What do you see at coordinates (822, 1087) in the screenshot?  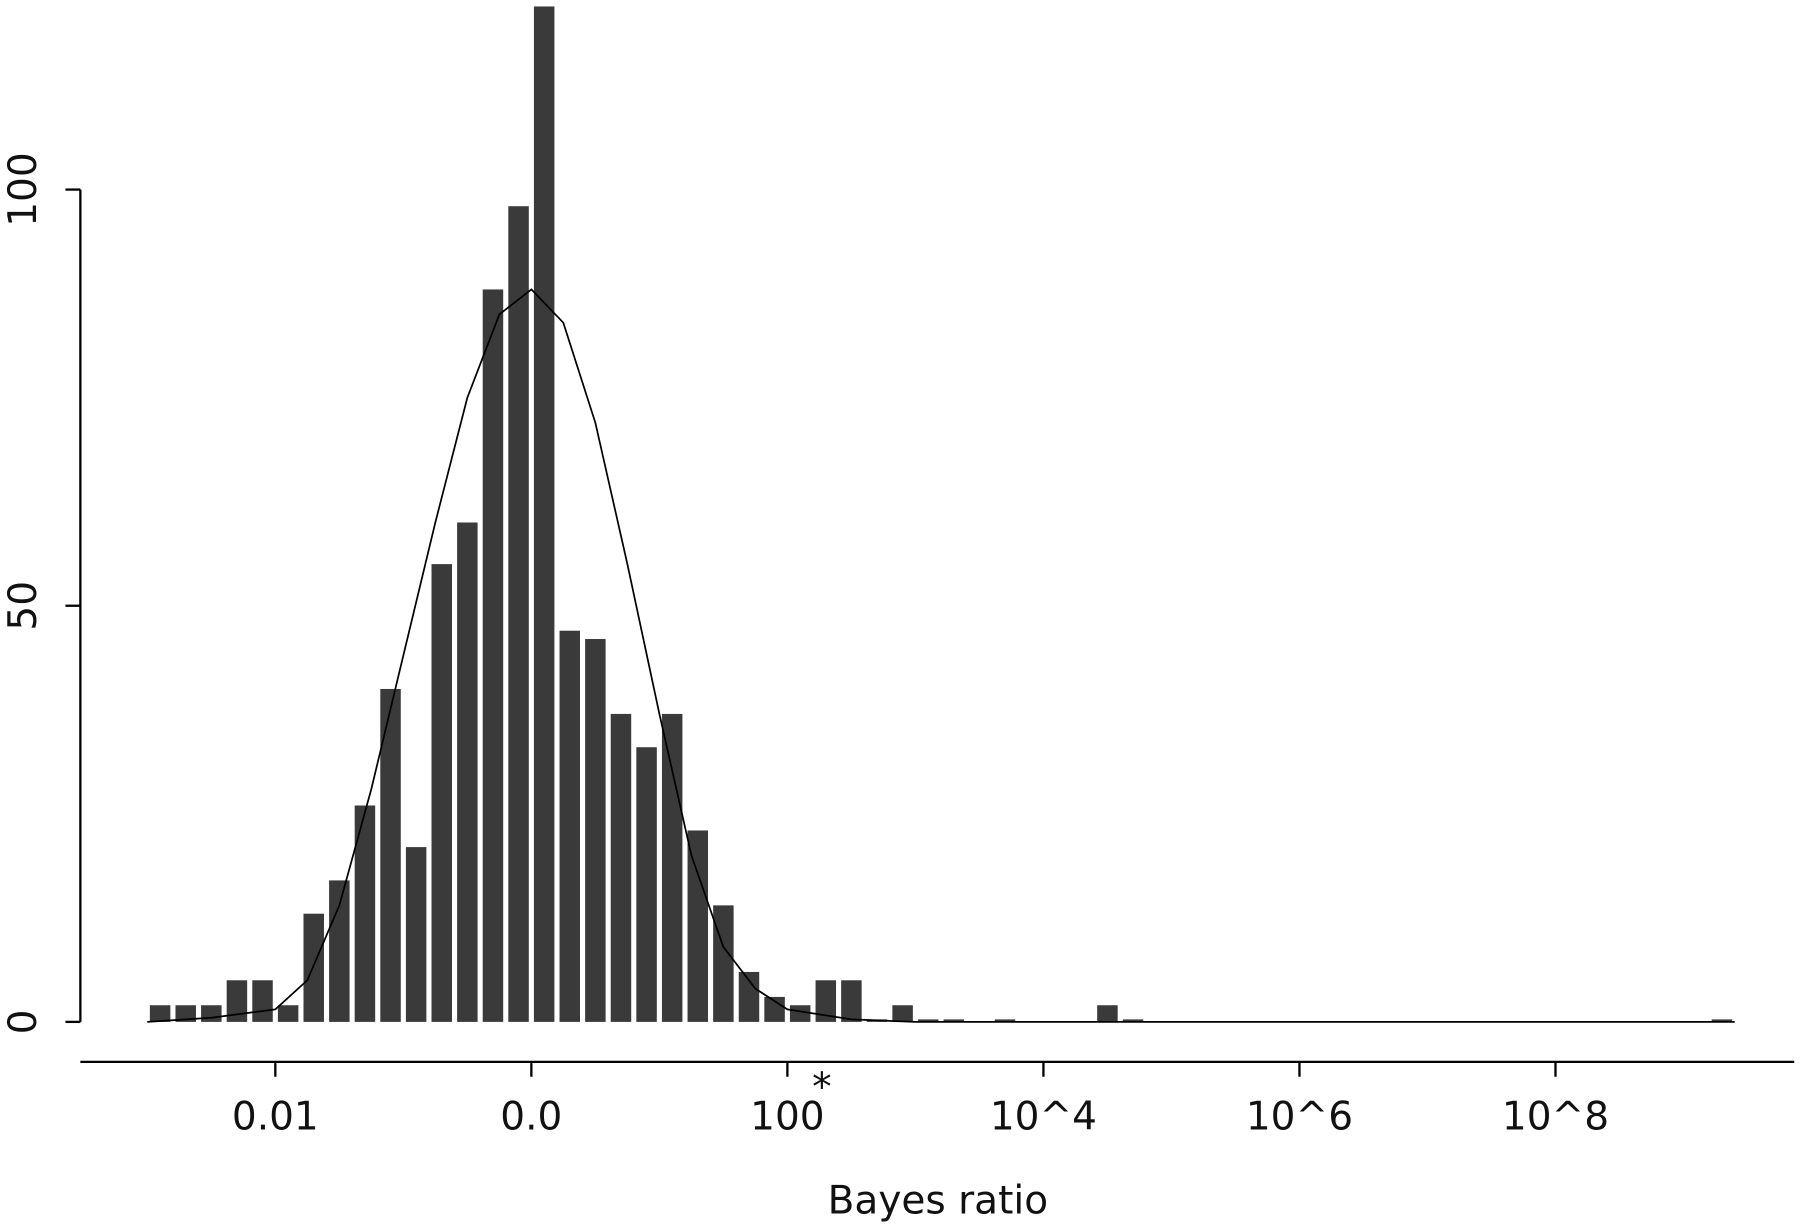 I see `annotation: *` at bounding box center [822, 1087].